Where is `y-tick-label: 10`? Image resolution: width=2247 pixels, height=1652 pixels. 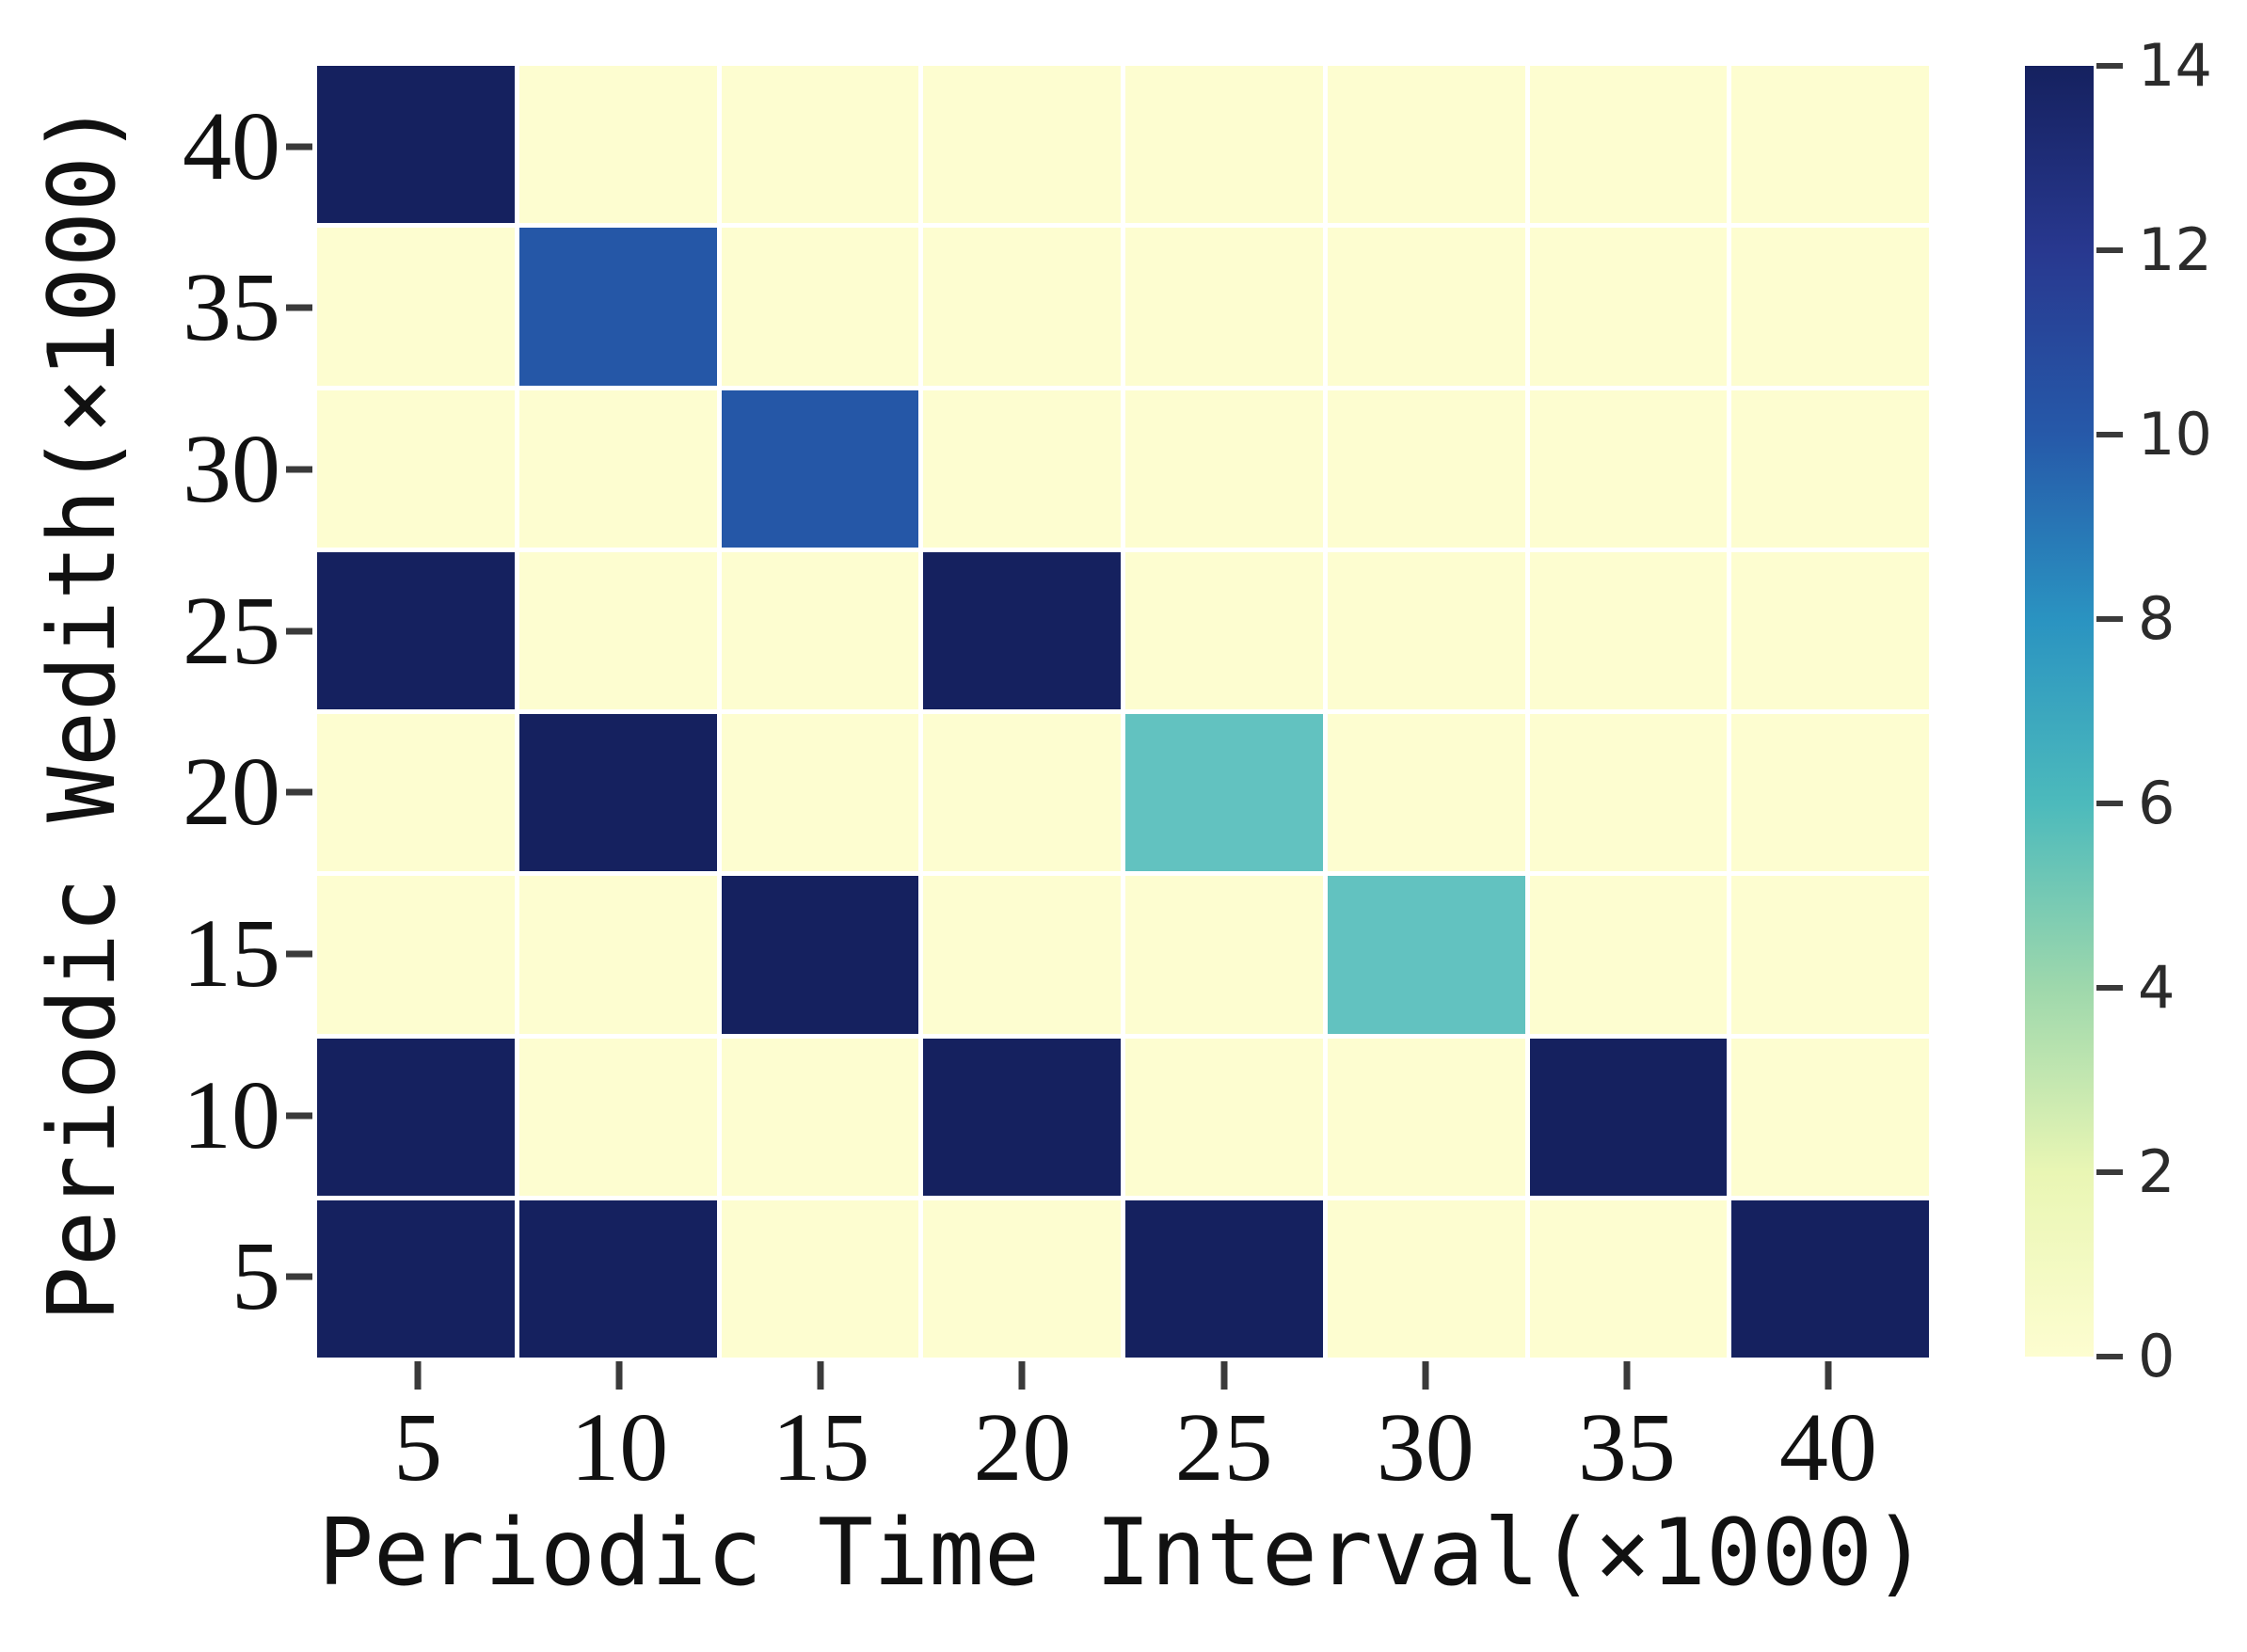
y-tick-label: 10 is located at coordinates (232, 1114).